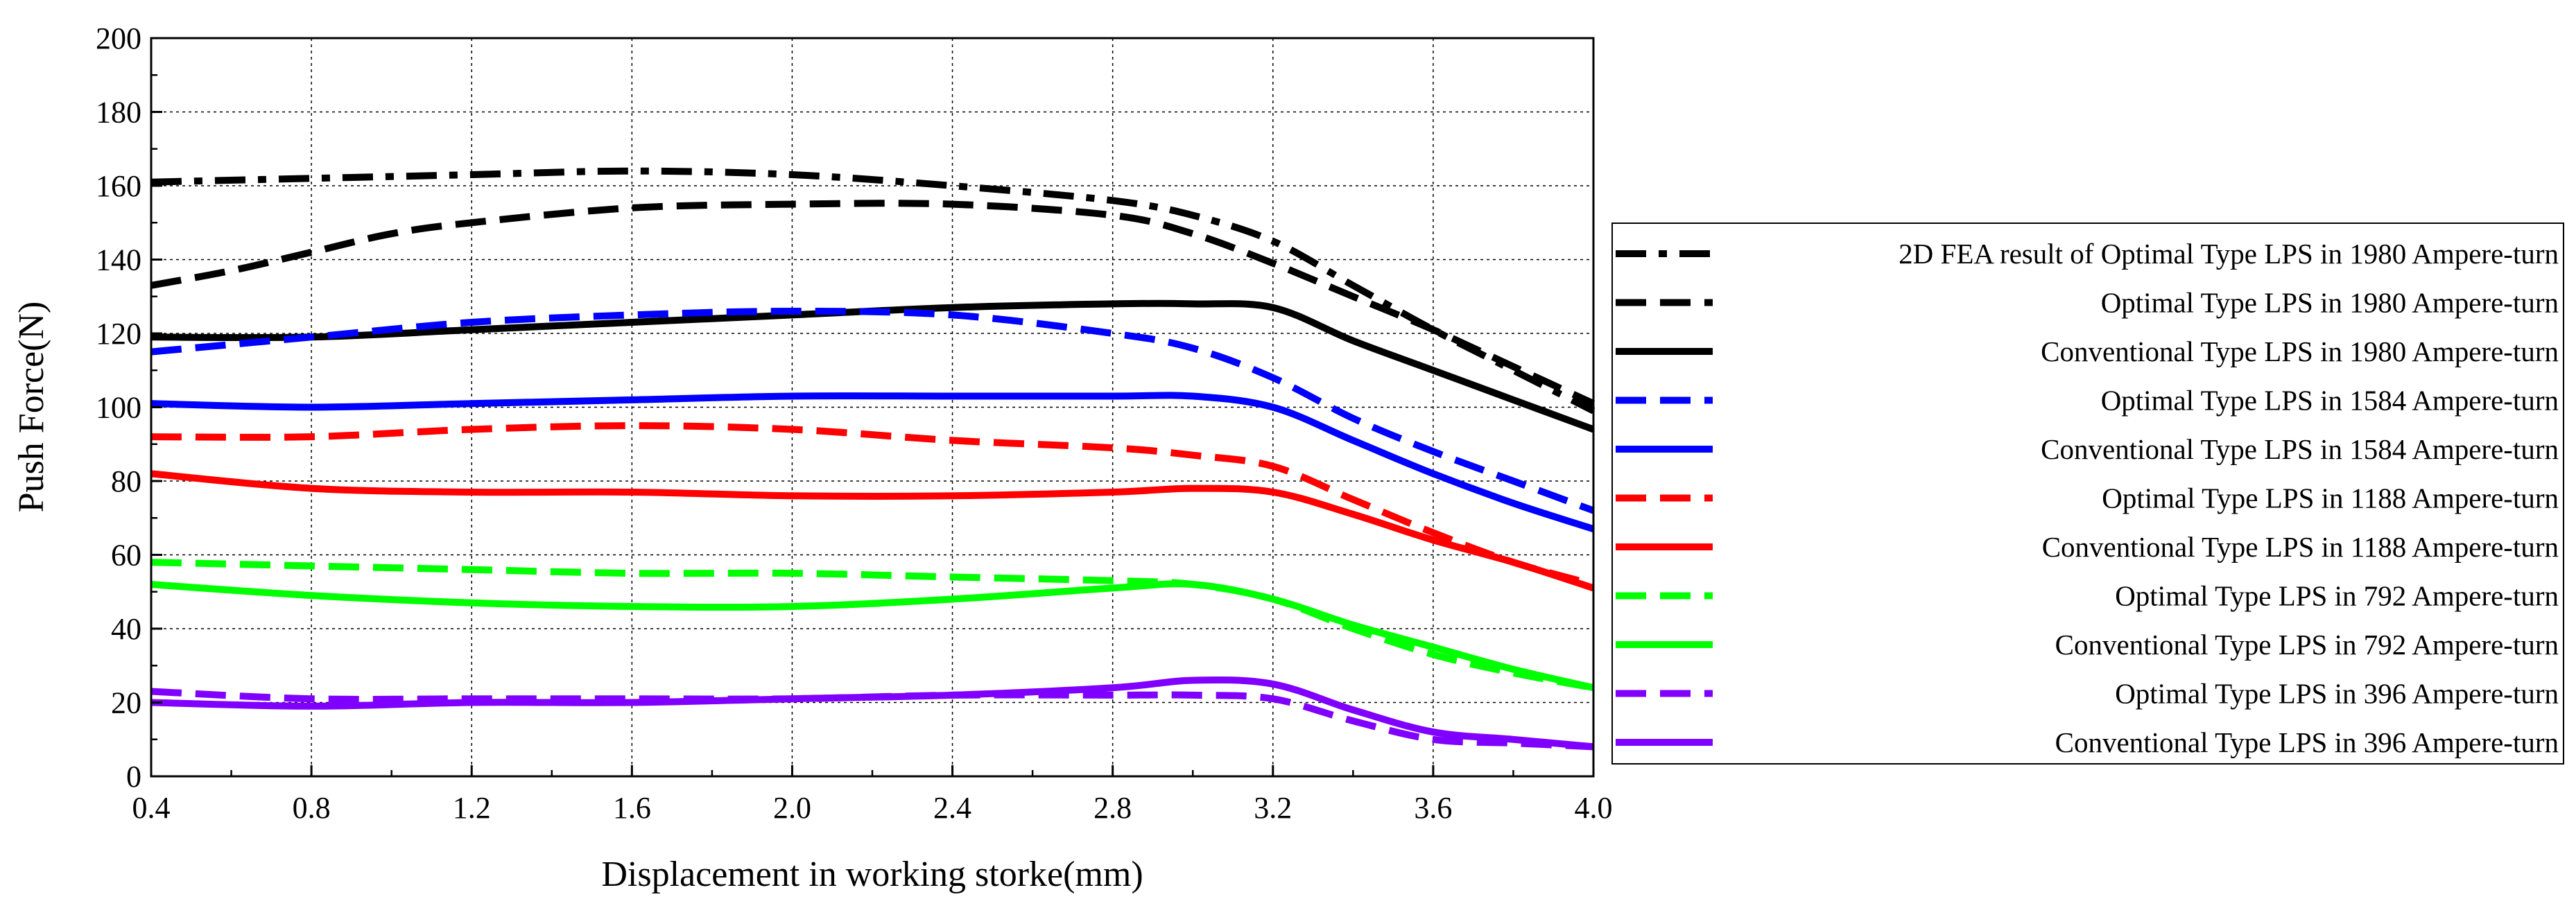  I want to click on y-tick-label: 80, so click(126, 481).